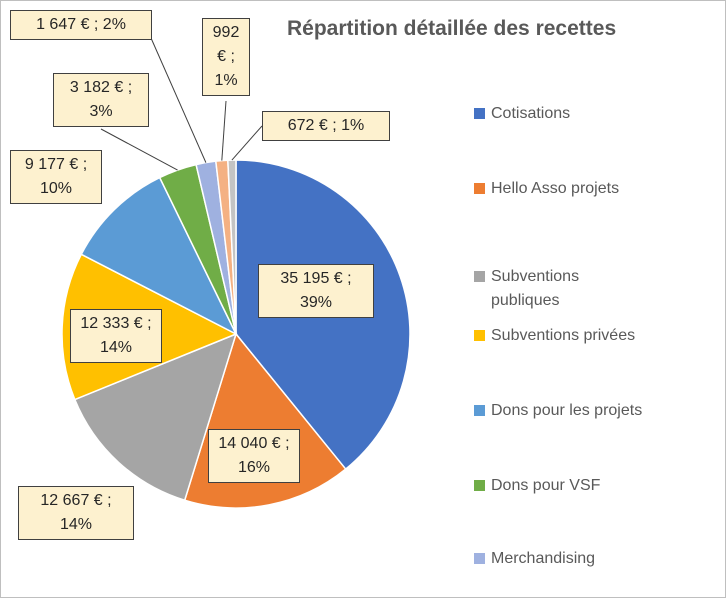 The height and width of the screenshot is (598, 726). What do you see at coordinates (316, 291) in the screenshot?
I see `data-label: 35 195 € ; 39%` at bounding box center [316, 291].